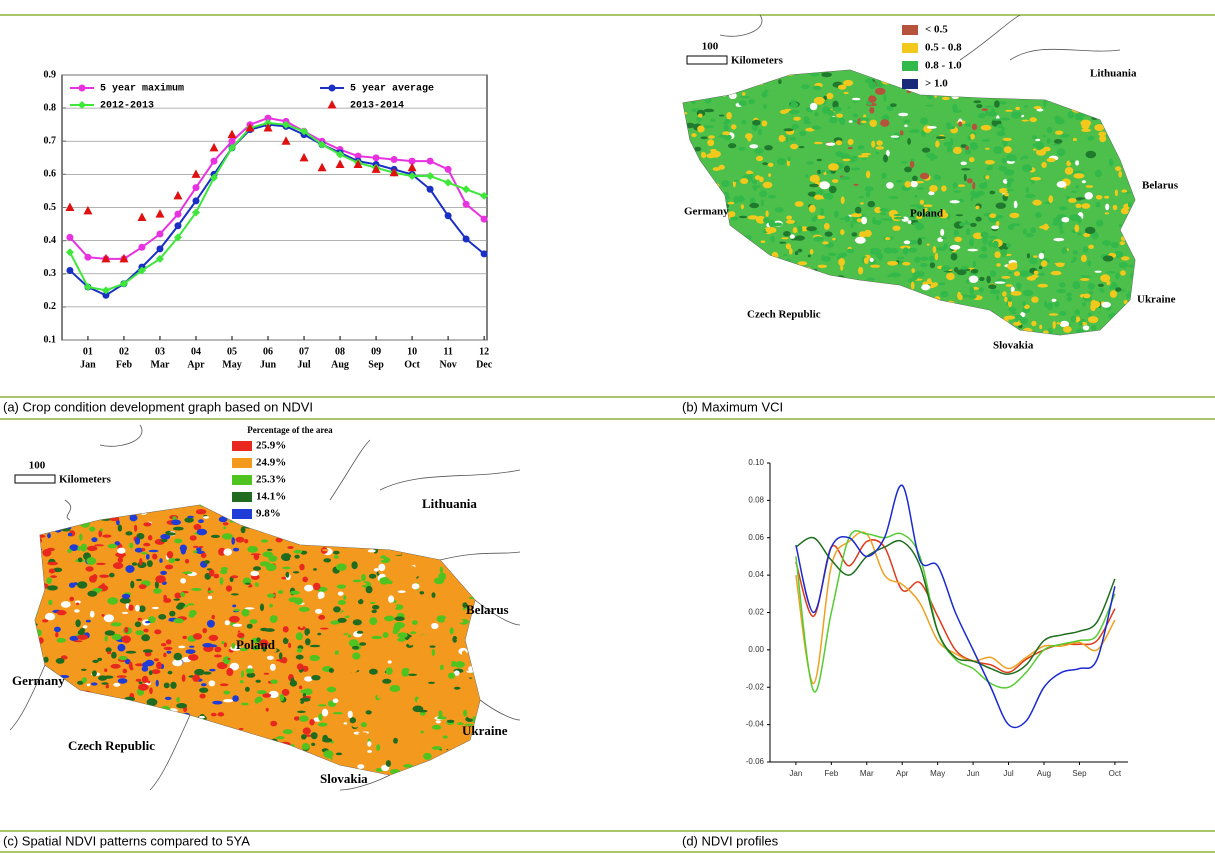 The image size is (1215, 853). What do you see at coordinates (377, 106) in the screenshot?
I see `legend-label: 2013-2014` at bounding box center [377, 106].